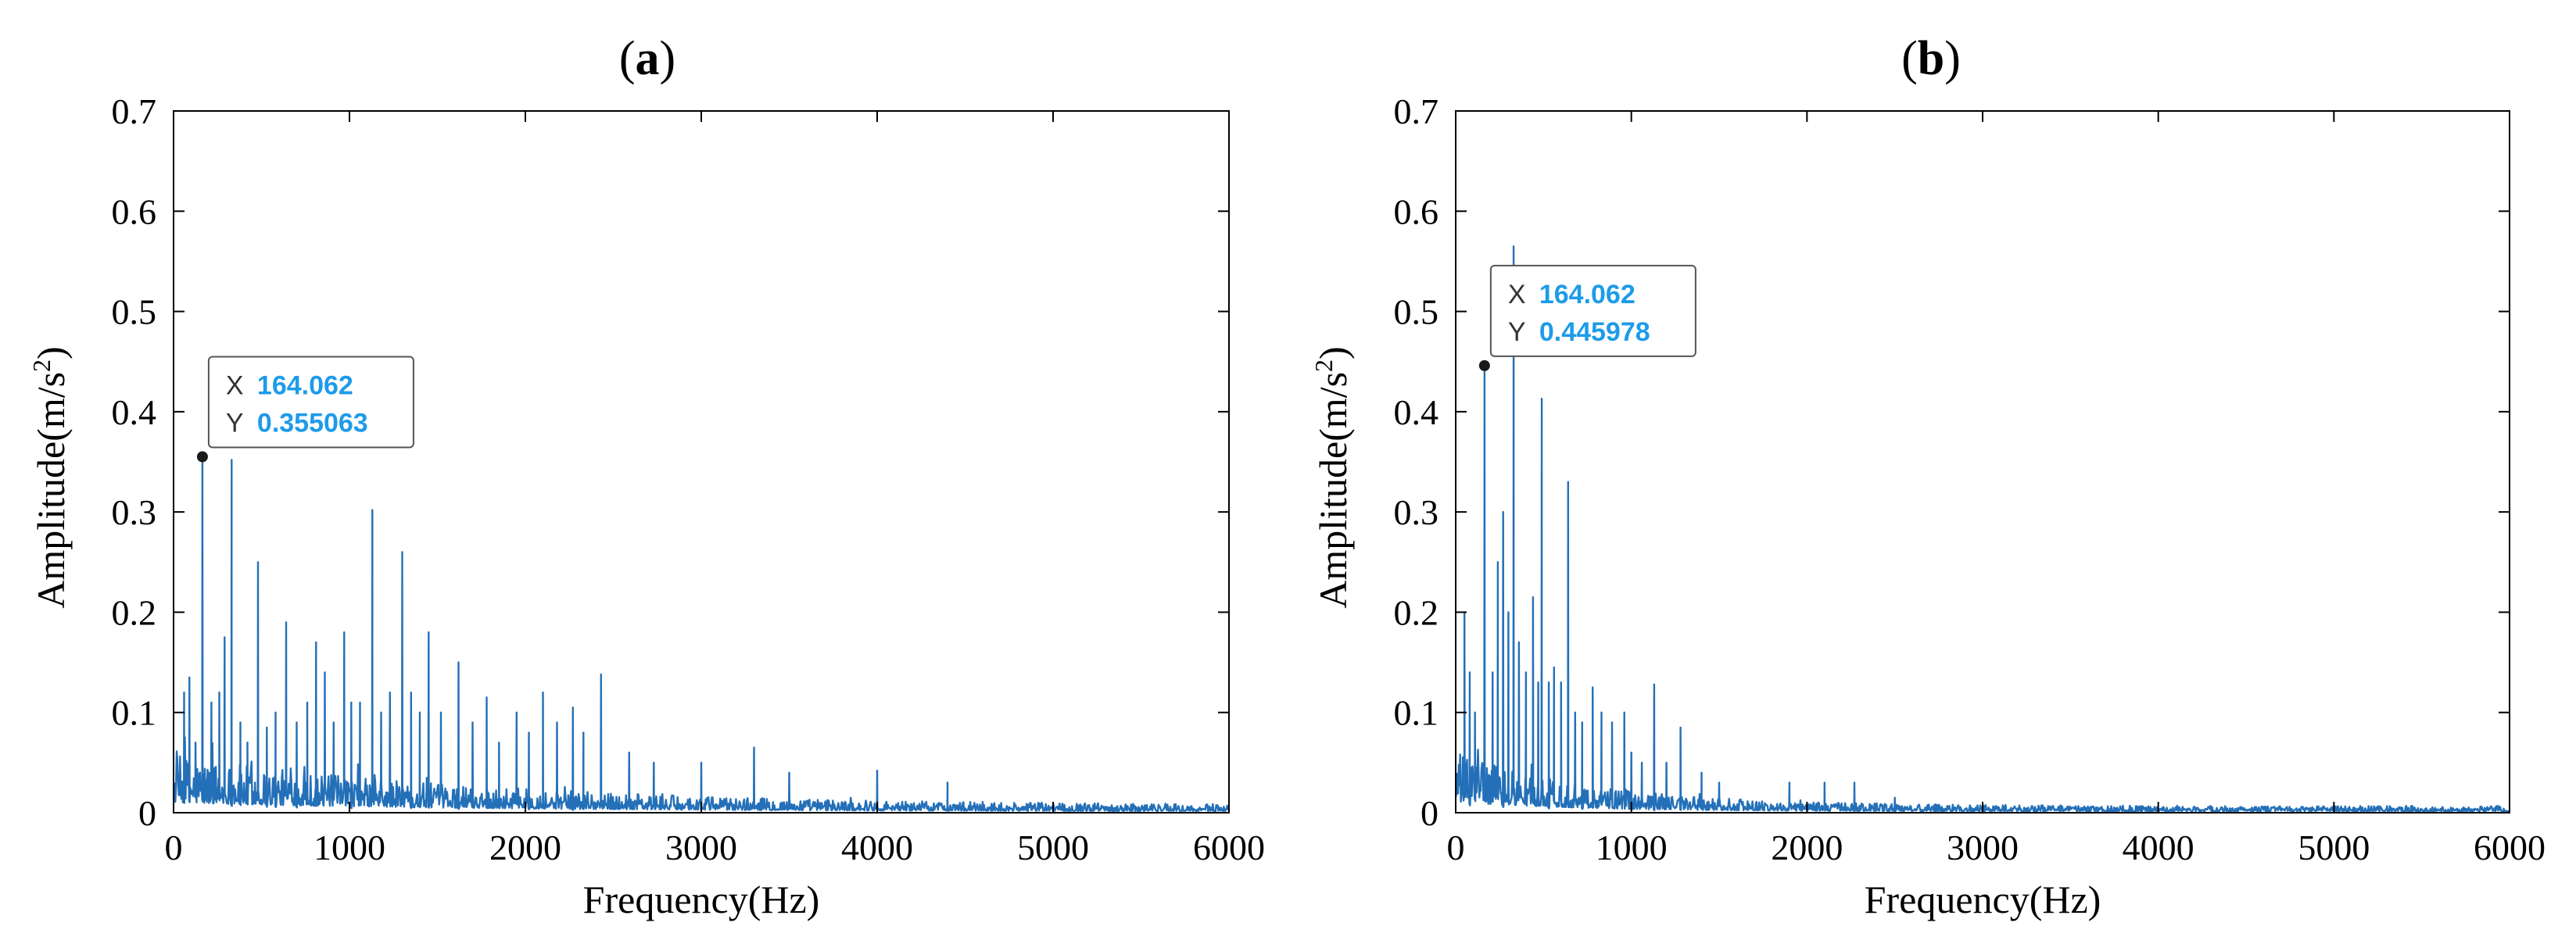 This screenshot has width=2576, height=944. I want to click on panel-label: a, so click(648, 58).